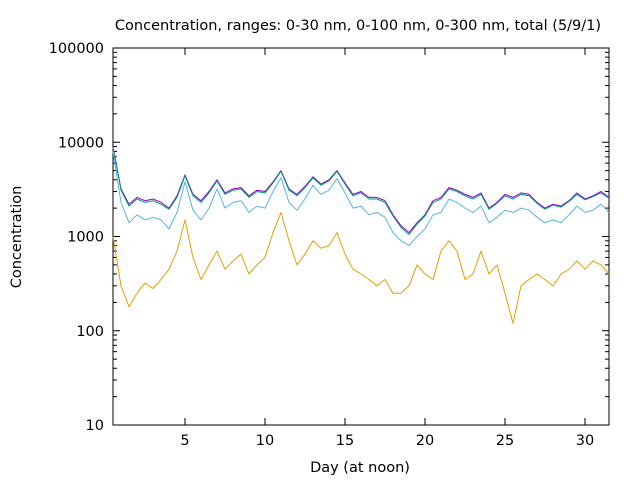 The width and height of the screenshot is (640, 480). Describe the element at coordinates (345, 441) in the screenshot. I see `x-tick-label: 15` at that location.